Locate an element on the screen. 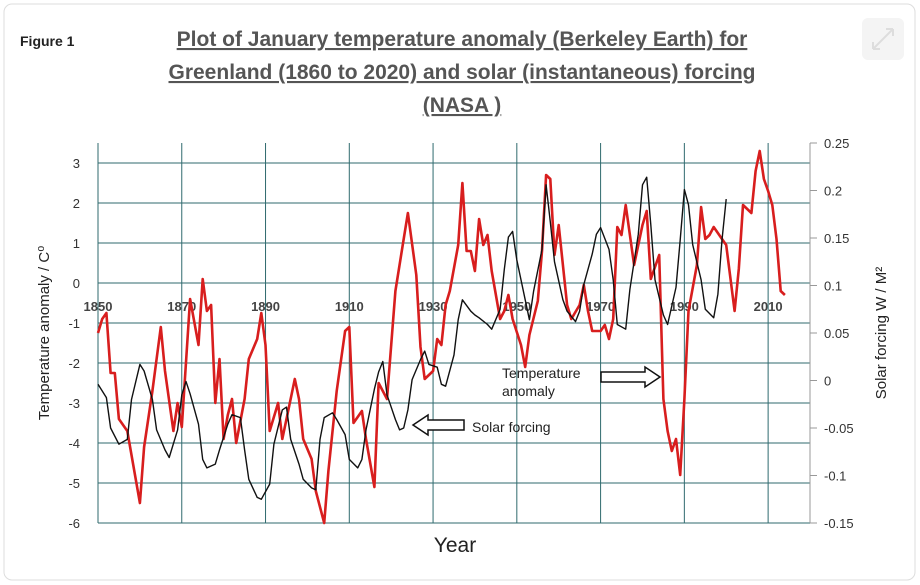 The image size is (920, 585). x-tick-label: 1990 is located at coordinates (684, 306).